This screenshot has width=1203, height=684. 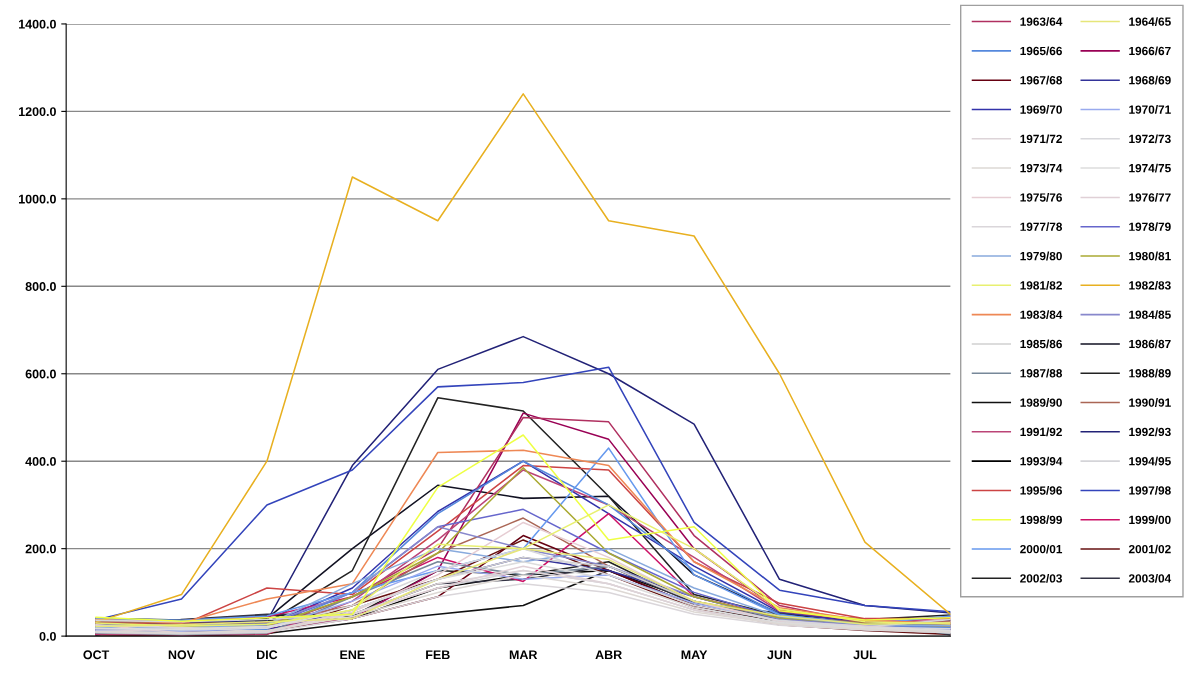 I want to click on legend-label: 1983/84, so click(x=1041, y=314).